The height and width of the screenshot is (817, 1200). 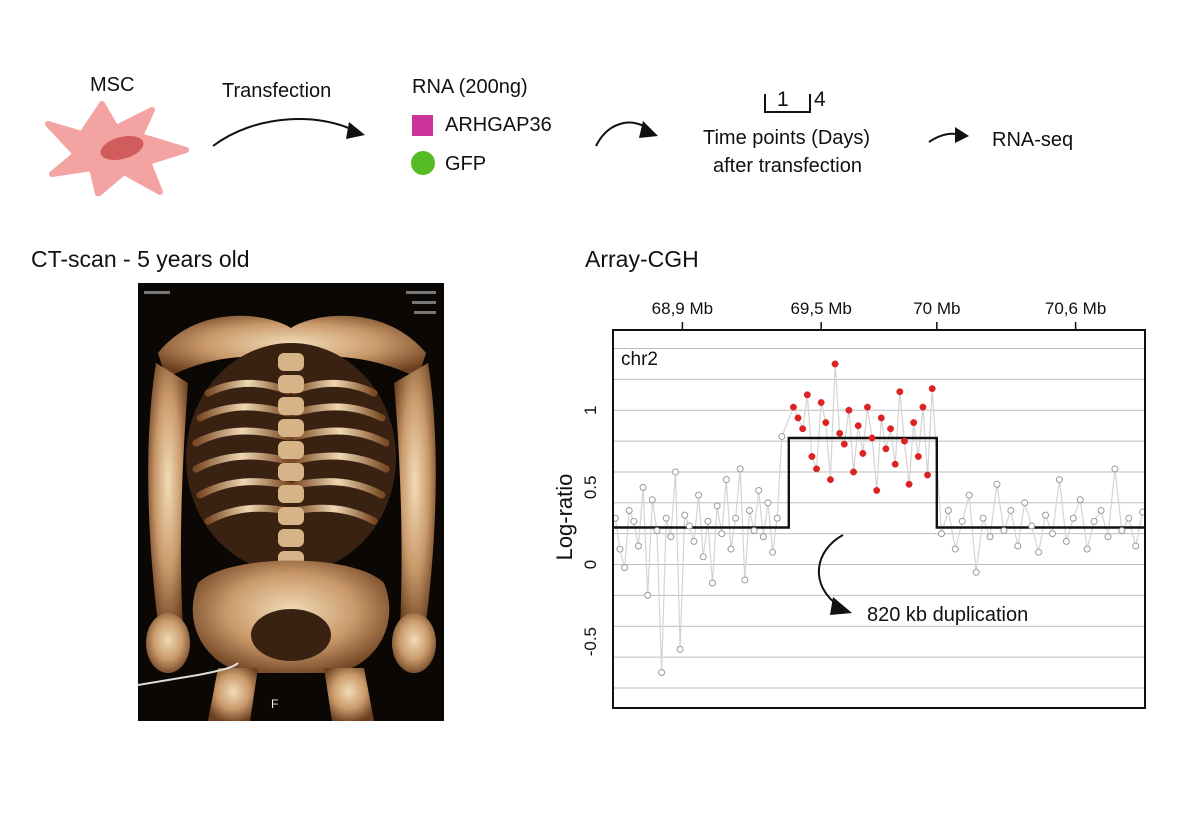 What do you see at coordinates (140, 259) in the screenshot?
I see `ct-scan-title: CT-scan - 5 years old` at bounding box center [140, 259].